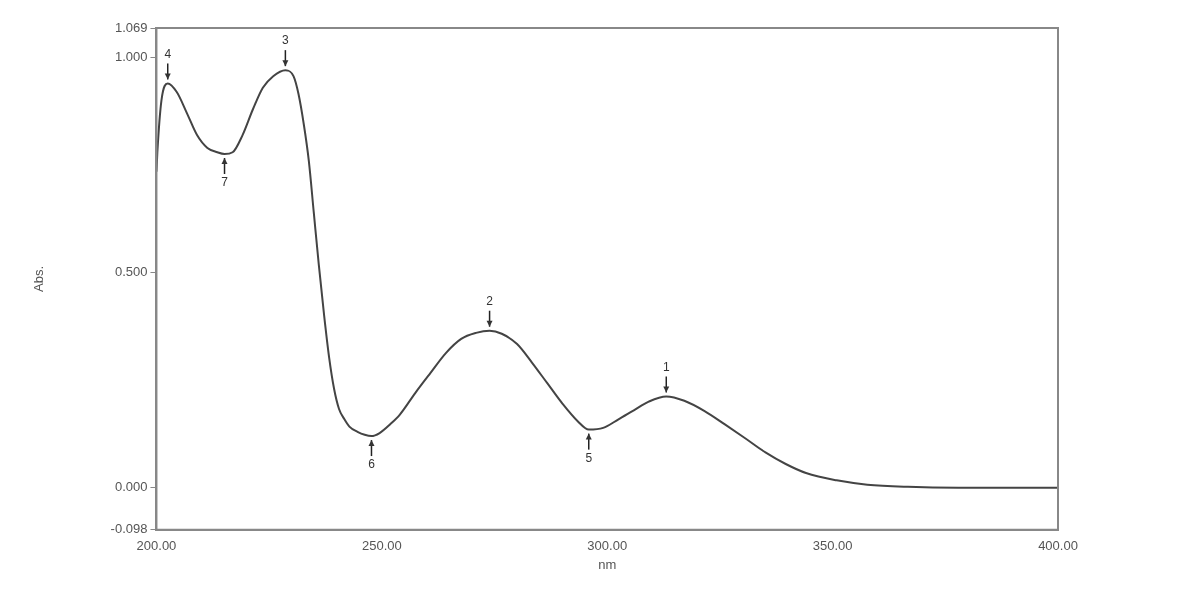  Describe the element at coordinates (168, 53) in the screenshot. I see `annotation: 4` at that location.